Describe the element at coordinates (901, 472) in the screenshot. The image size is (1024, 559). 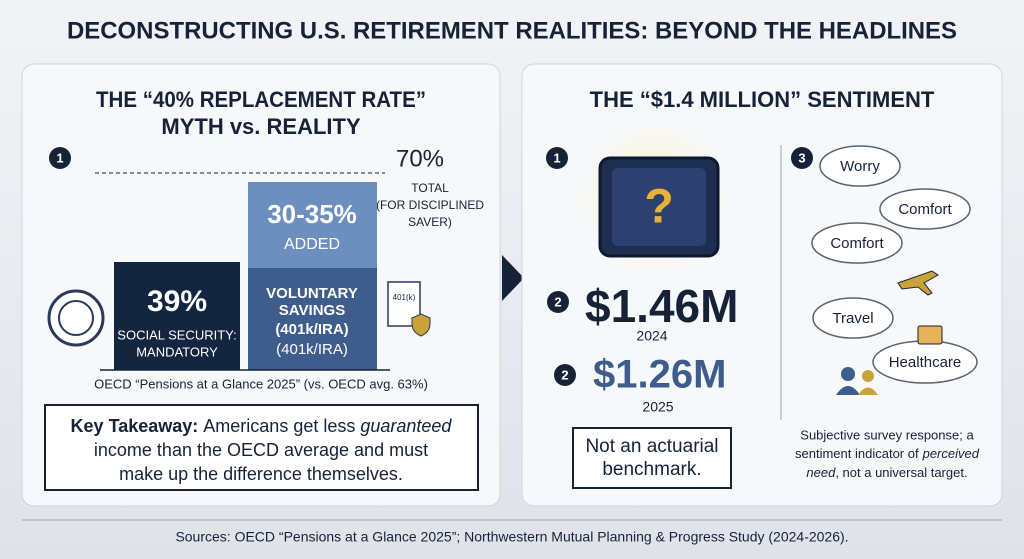
I see `note-text: , not a universal target.` at that location.